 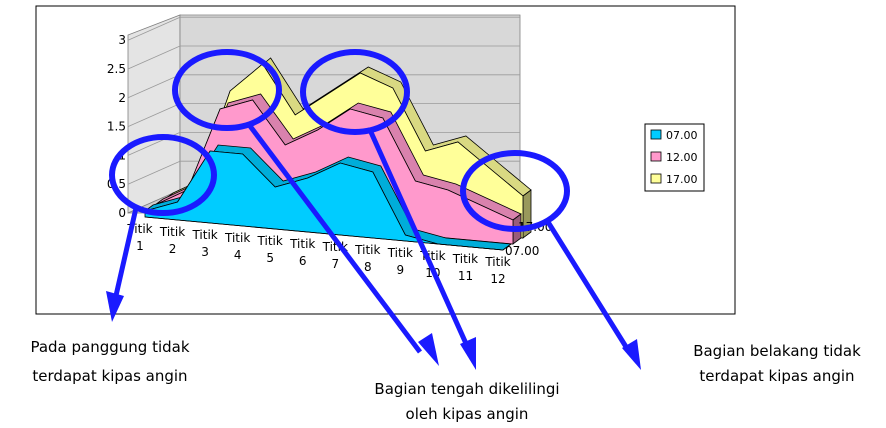 I want to click on legend: 07.00 12.00 17.00, so click(x=674, y=157).